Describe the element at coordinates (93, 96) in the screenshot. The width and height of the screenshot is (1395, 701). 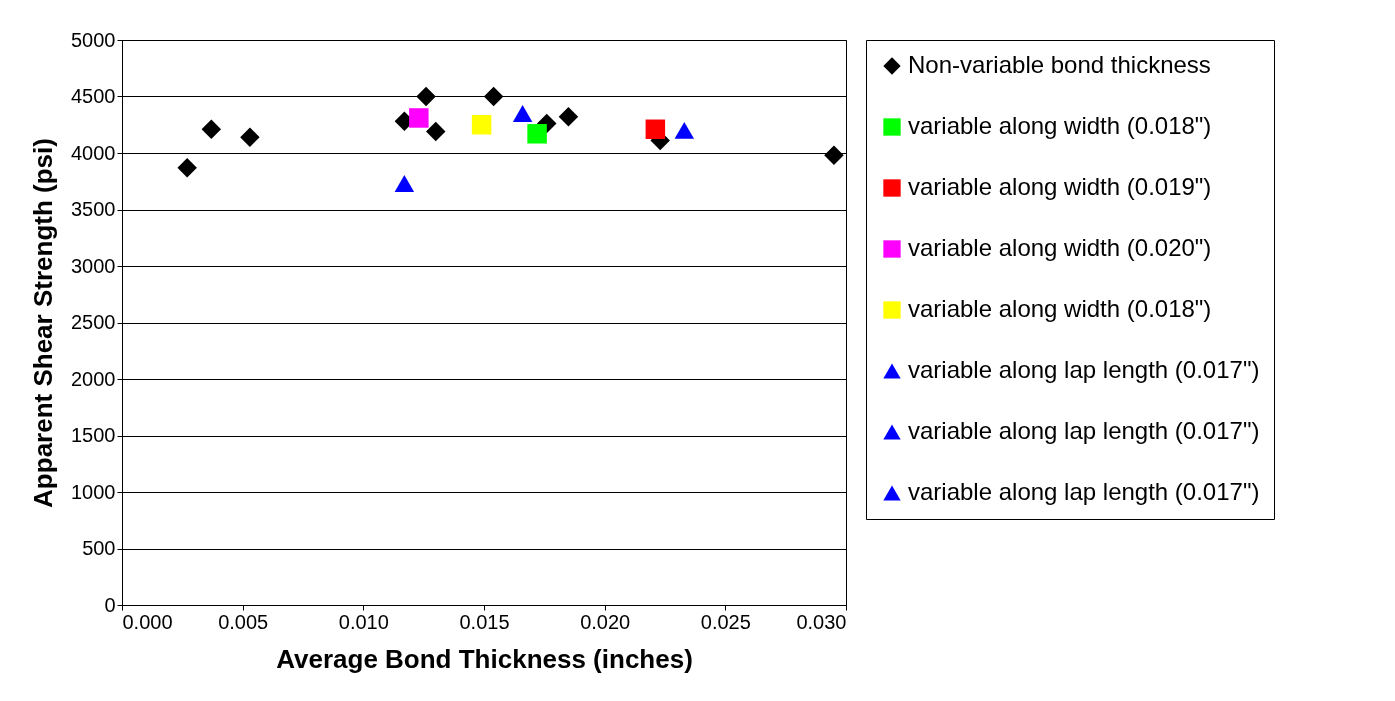
I see `y-tick-label: 4500` at that location.